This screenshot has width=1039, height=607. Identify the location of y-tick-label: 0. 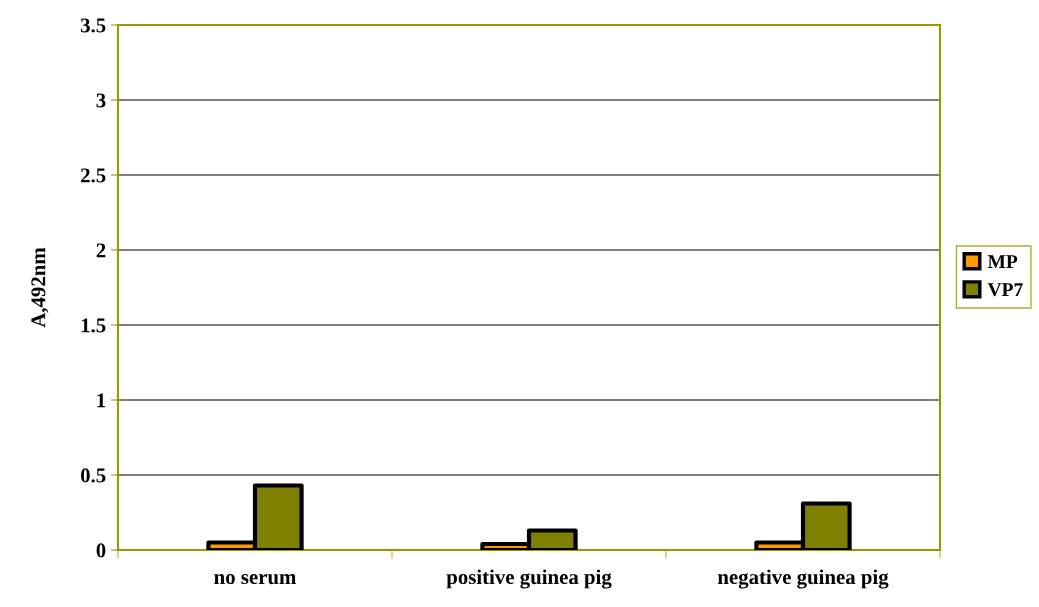
(101, 550).